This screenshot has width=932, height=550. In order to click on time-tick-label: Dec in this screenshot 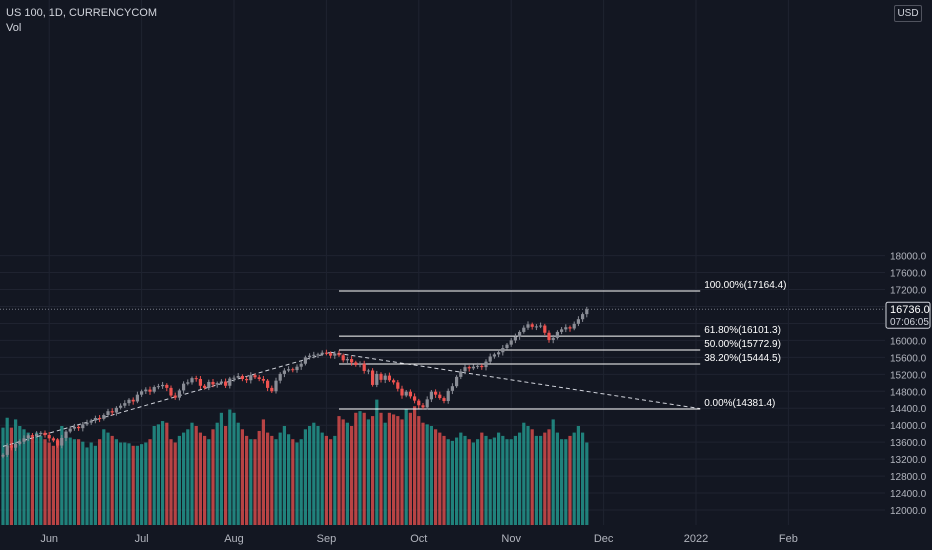, I will do `click(604, 539)`.